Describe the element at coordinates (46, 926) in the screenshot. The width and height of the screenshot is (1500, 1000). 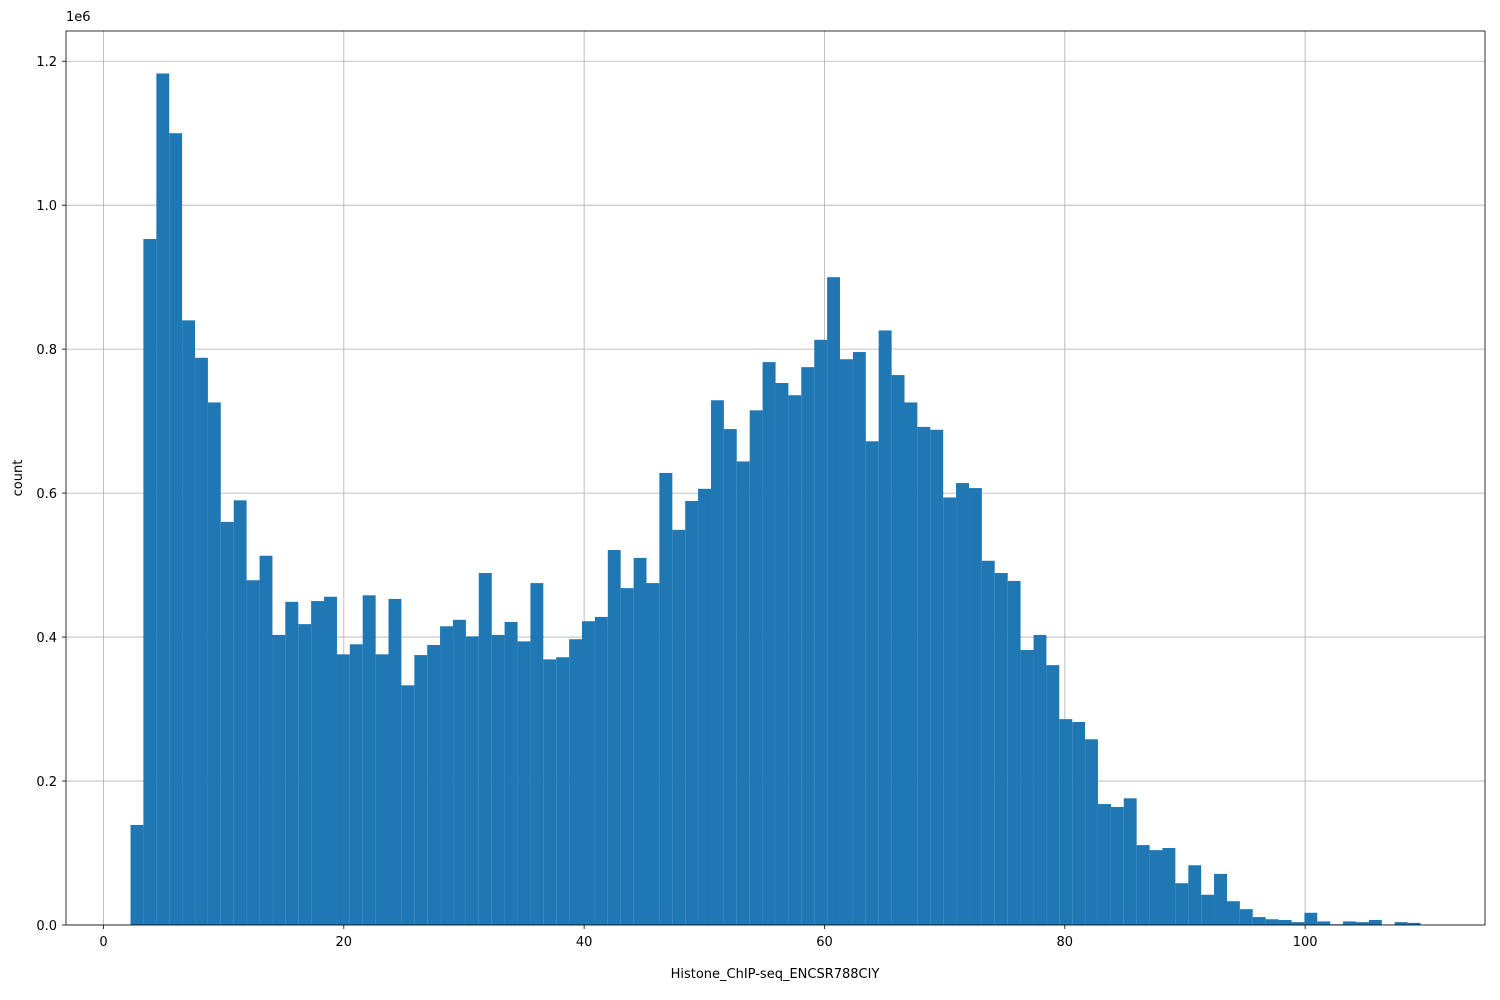
I see `y-tick-label: 0.0` at that location.